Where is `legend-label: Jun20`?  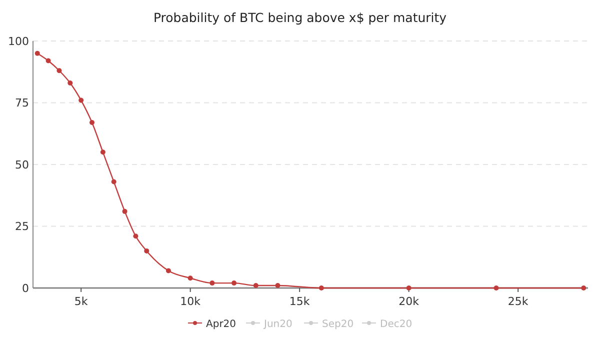
legend-label: Jun20 is located at coordinates (277, 324).